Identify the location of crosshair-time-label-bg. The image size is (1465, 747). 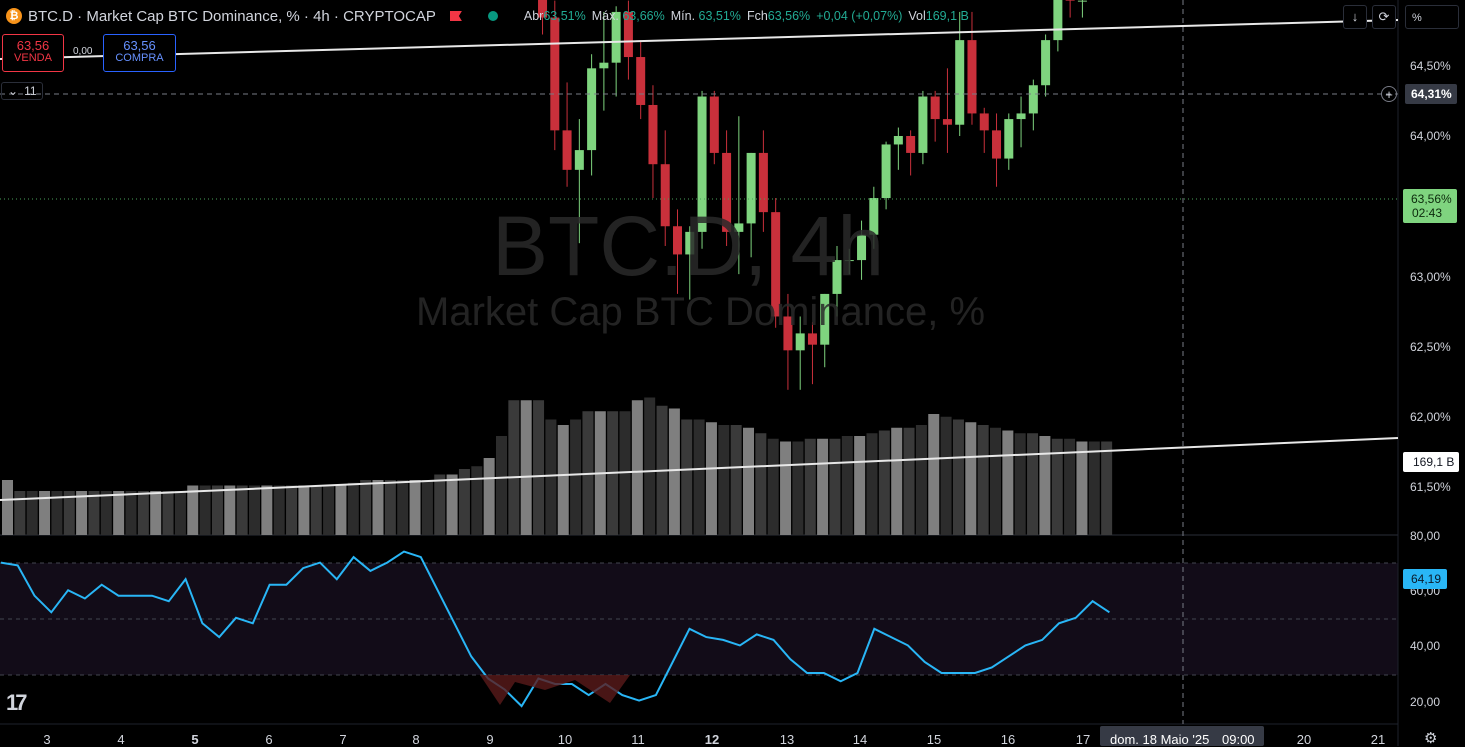
(1182, 736).